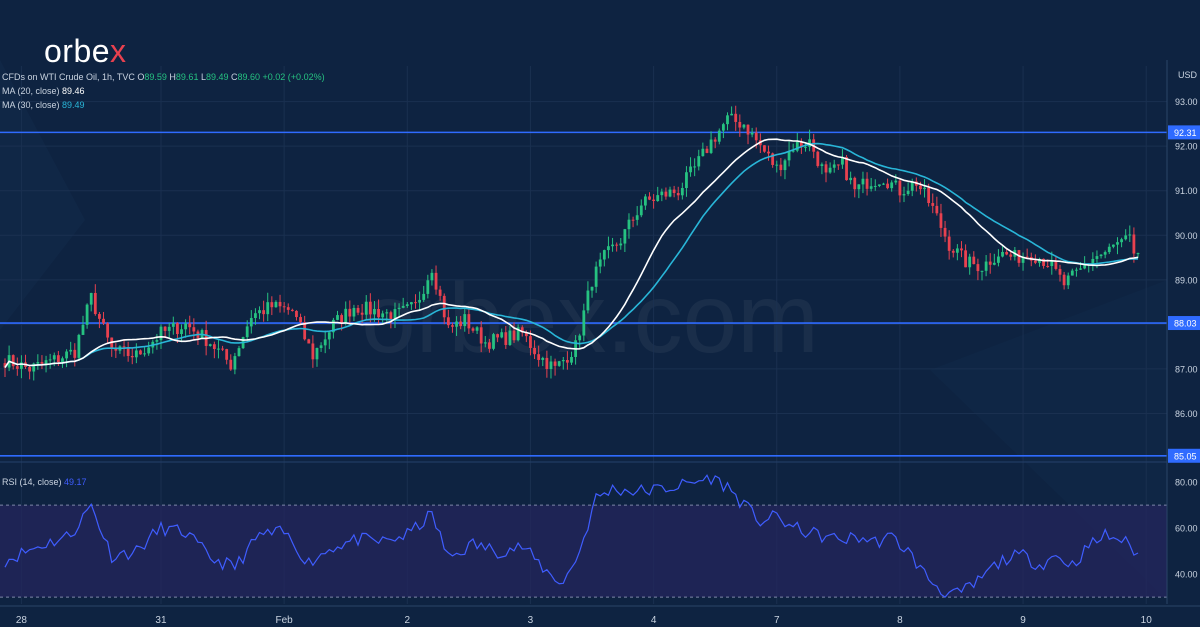  What do you see at coordinates (408, 620) in the screenshot?
I see `x-tick-label: 2` at bounding box center [408, 620].